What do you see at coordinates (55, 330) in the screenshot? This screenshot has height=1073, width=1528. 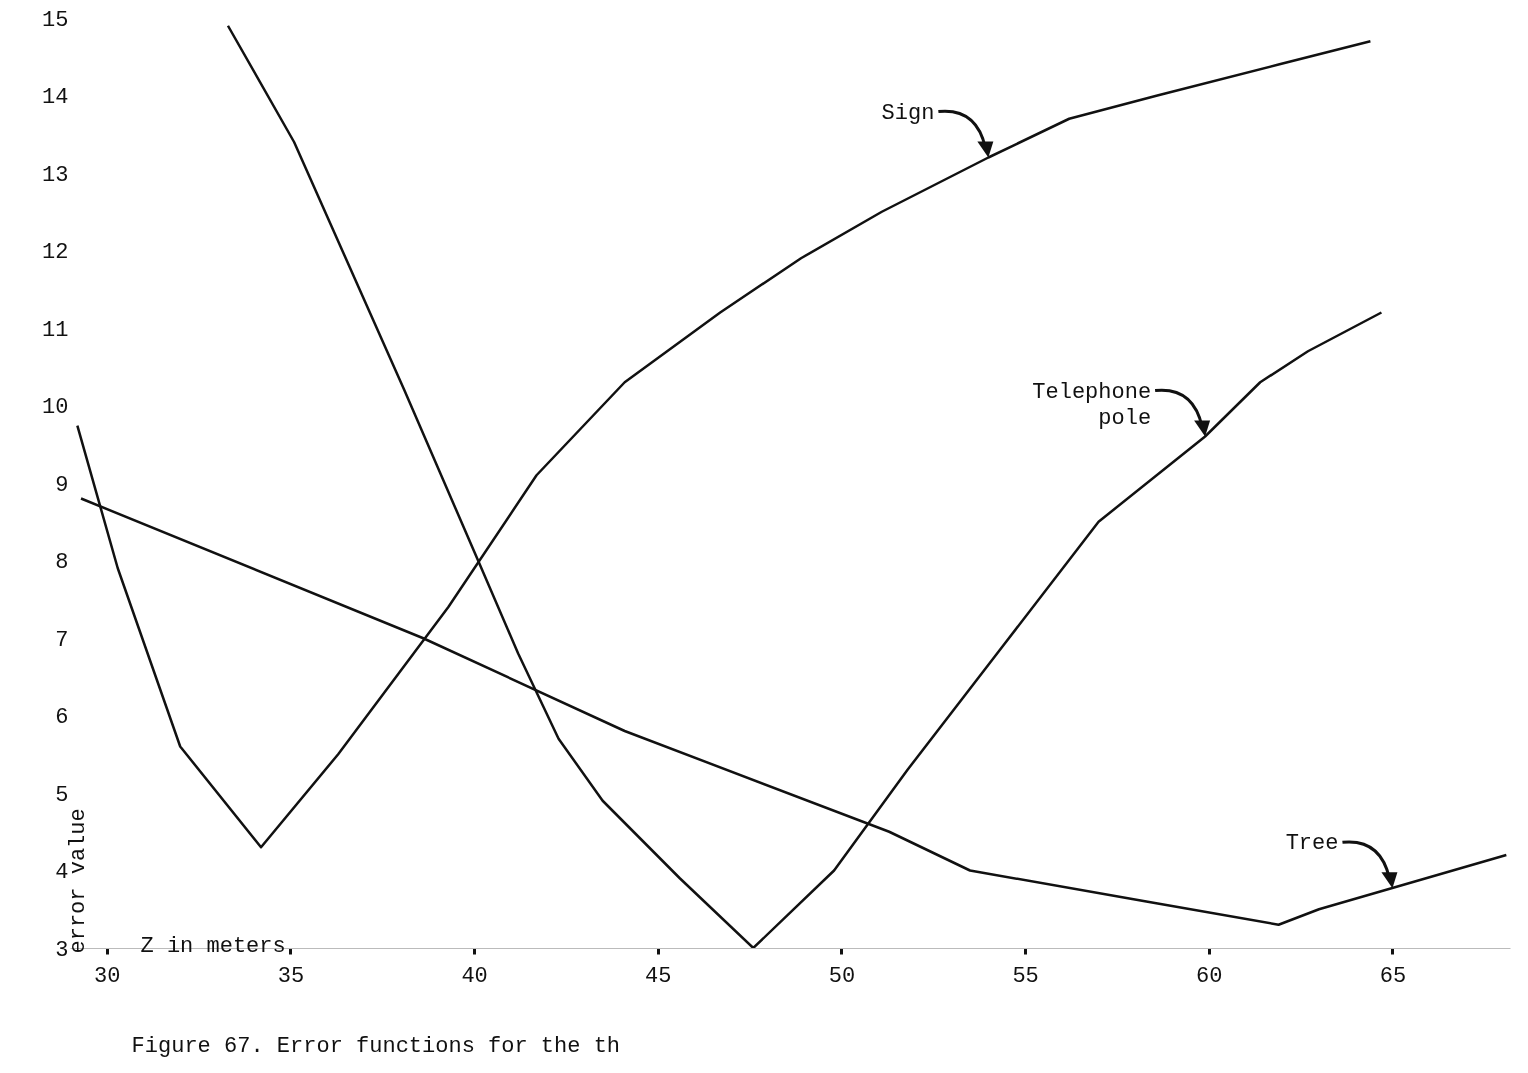 I see `y-tick-label: 11` at bounding box center [55, 330].